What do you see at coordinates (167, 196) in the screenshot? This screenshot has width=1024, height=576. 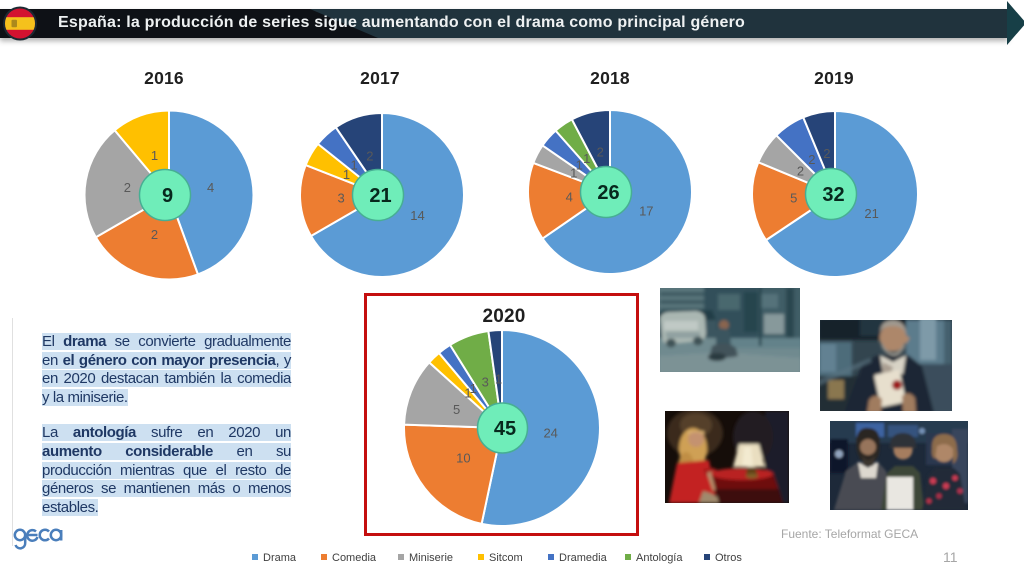 I see `svg-text: 9` at bounding box center [167, 196].